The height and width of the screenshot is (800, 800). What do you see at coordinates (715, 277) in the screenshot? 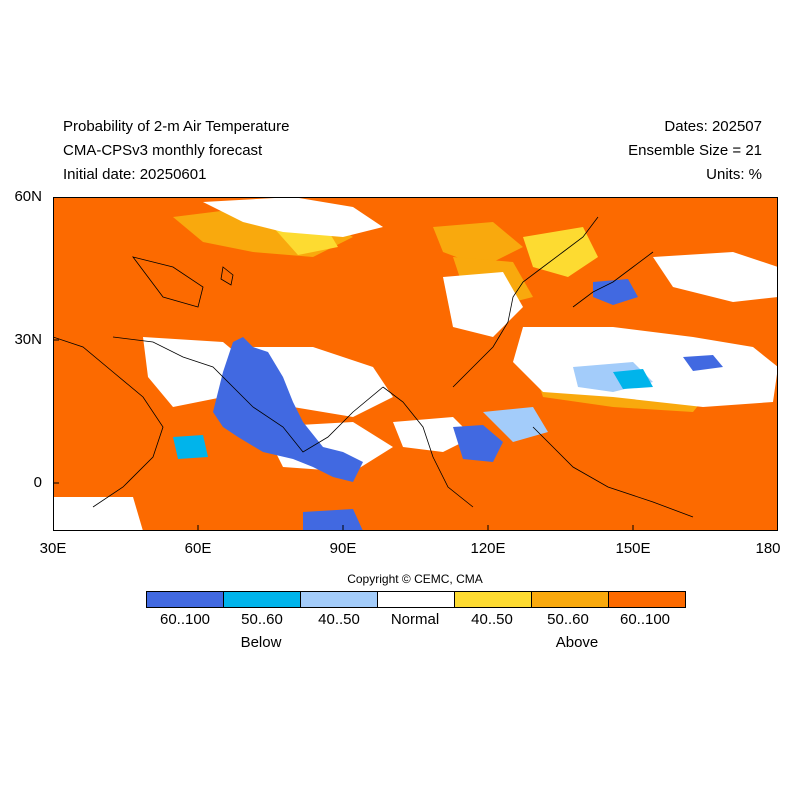
I see `region-north-pacific-normal` at bounding box center [715, 277].